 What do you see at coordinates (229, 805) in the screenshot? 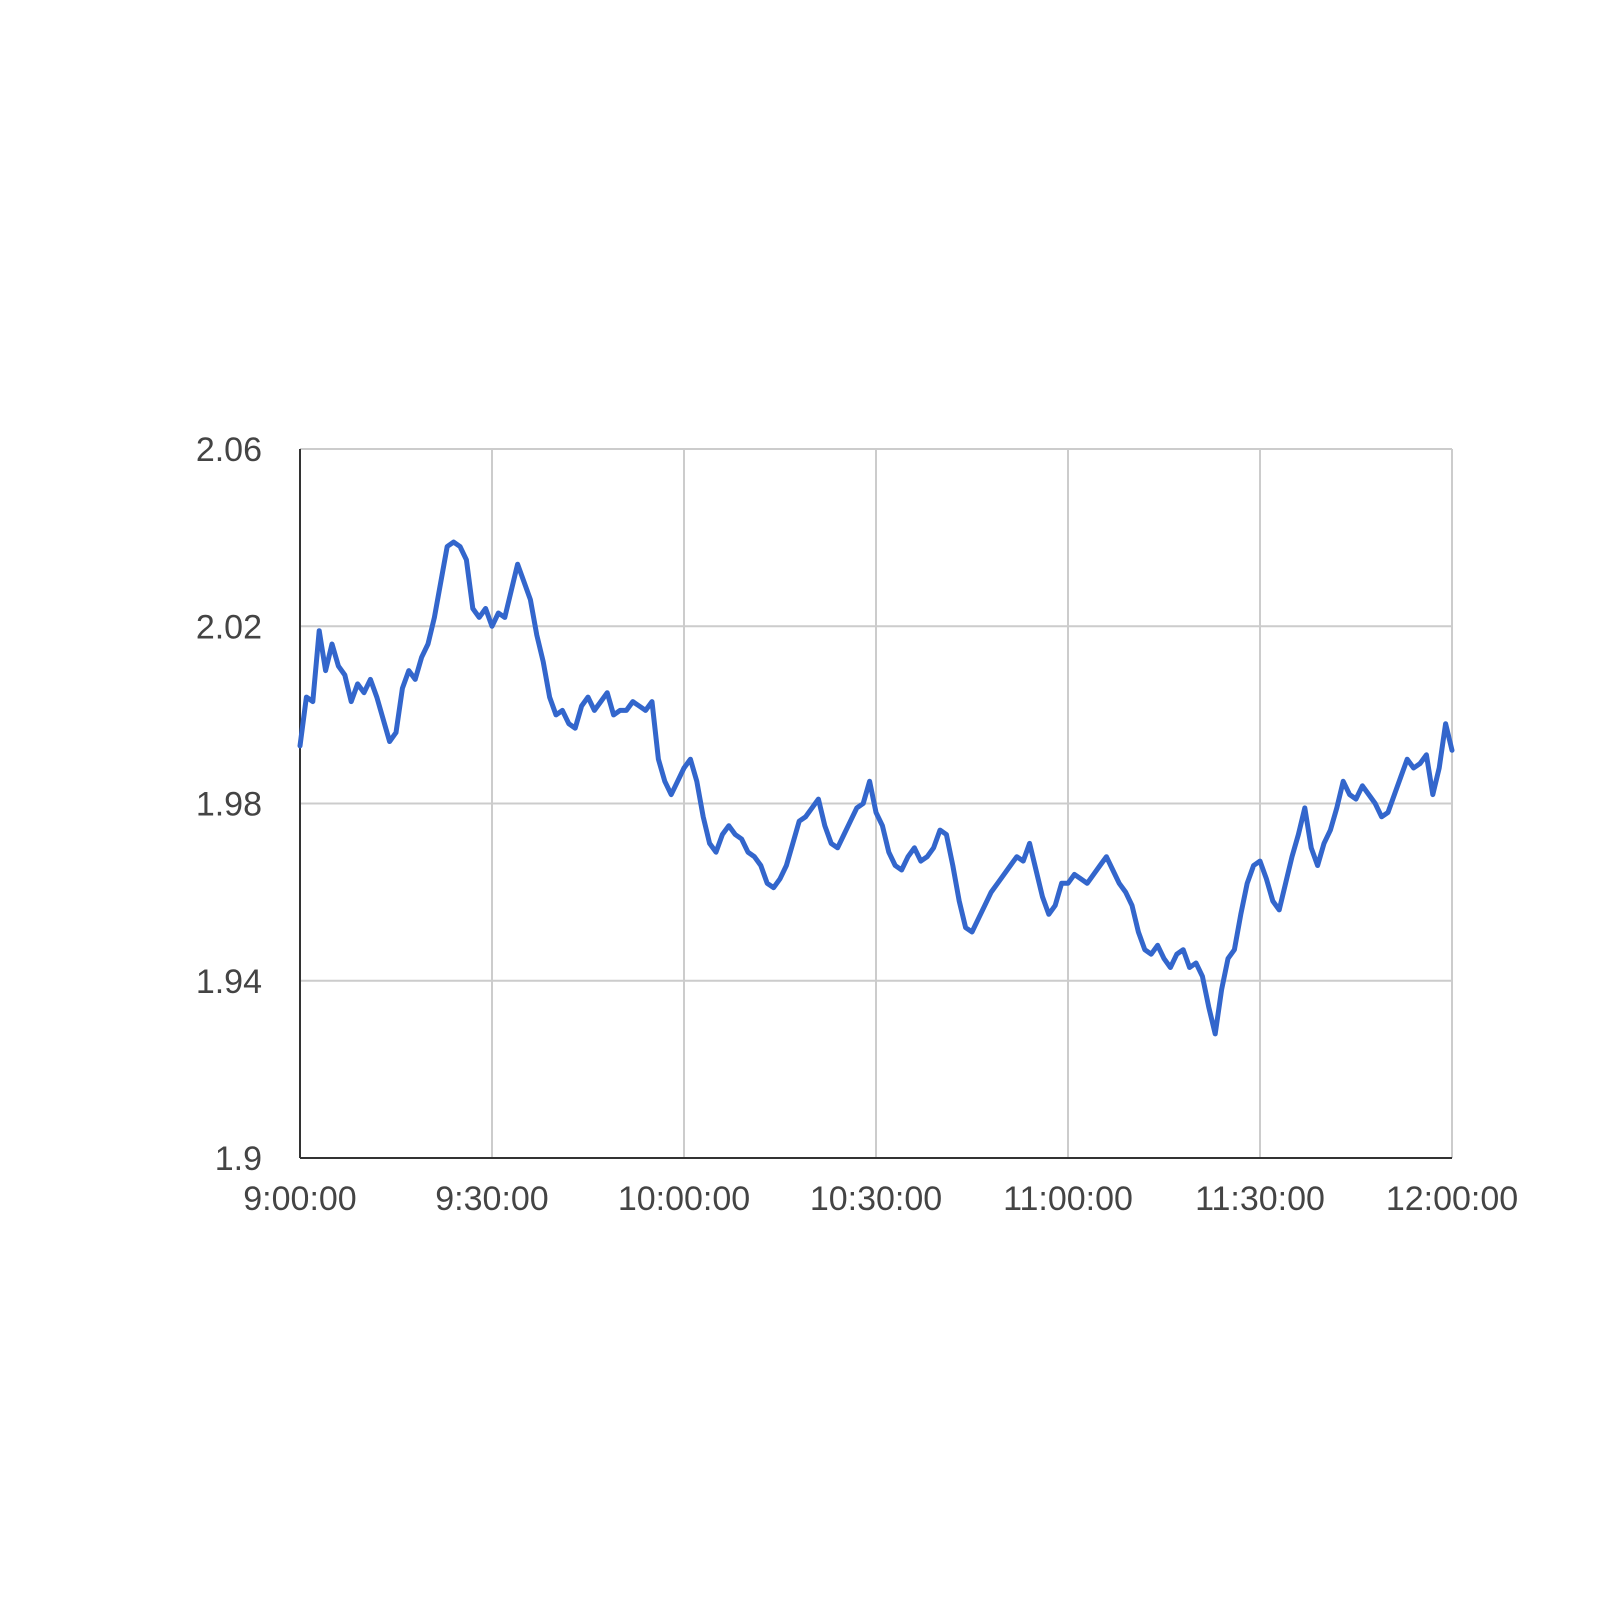
I see `y-tick-label: 1.98` at bounding box center [229, 805].